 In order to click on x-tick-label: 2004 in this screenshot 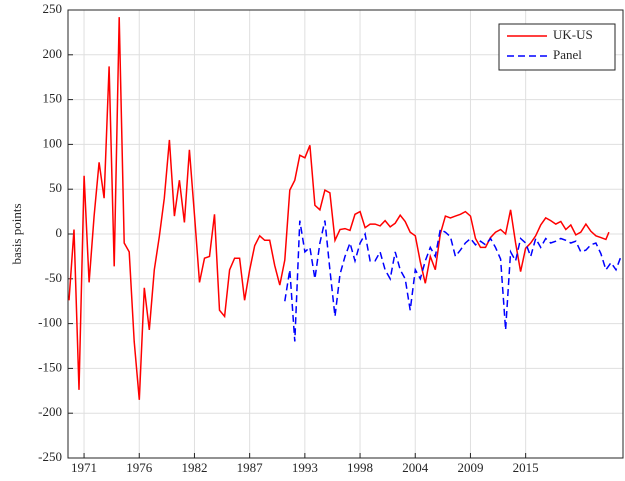, I will do `click(415, 467)`.